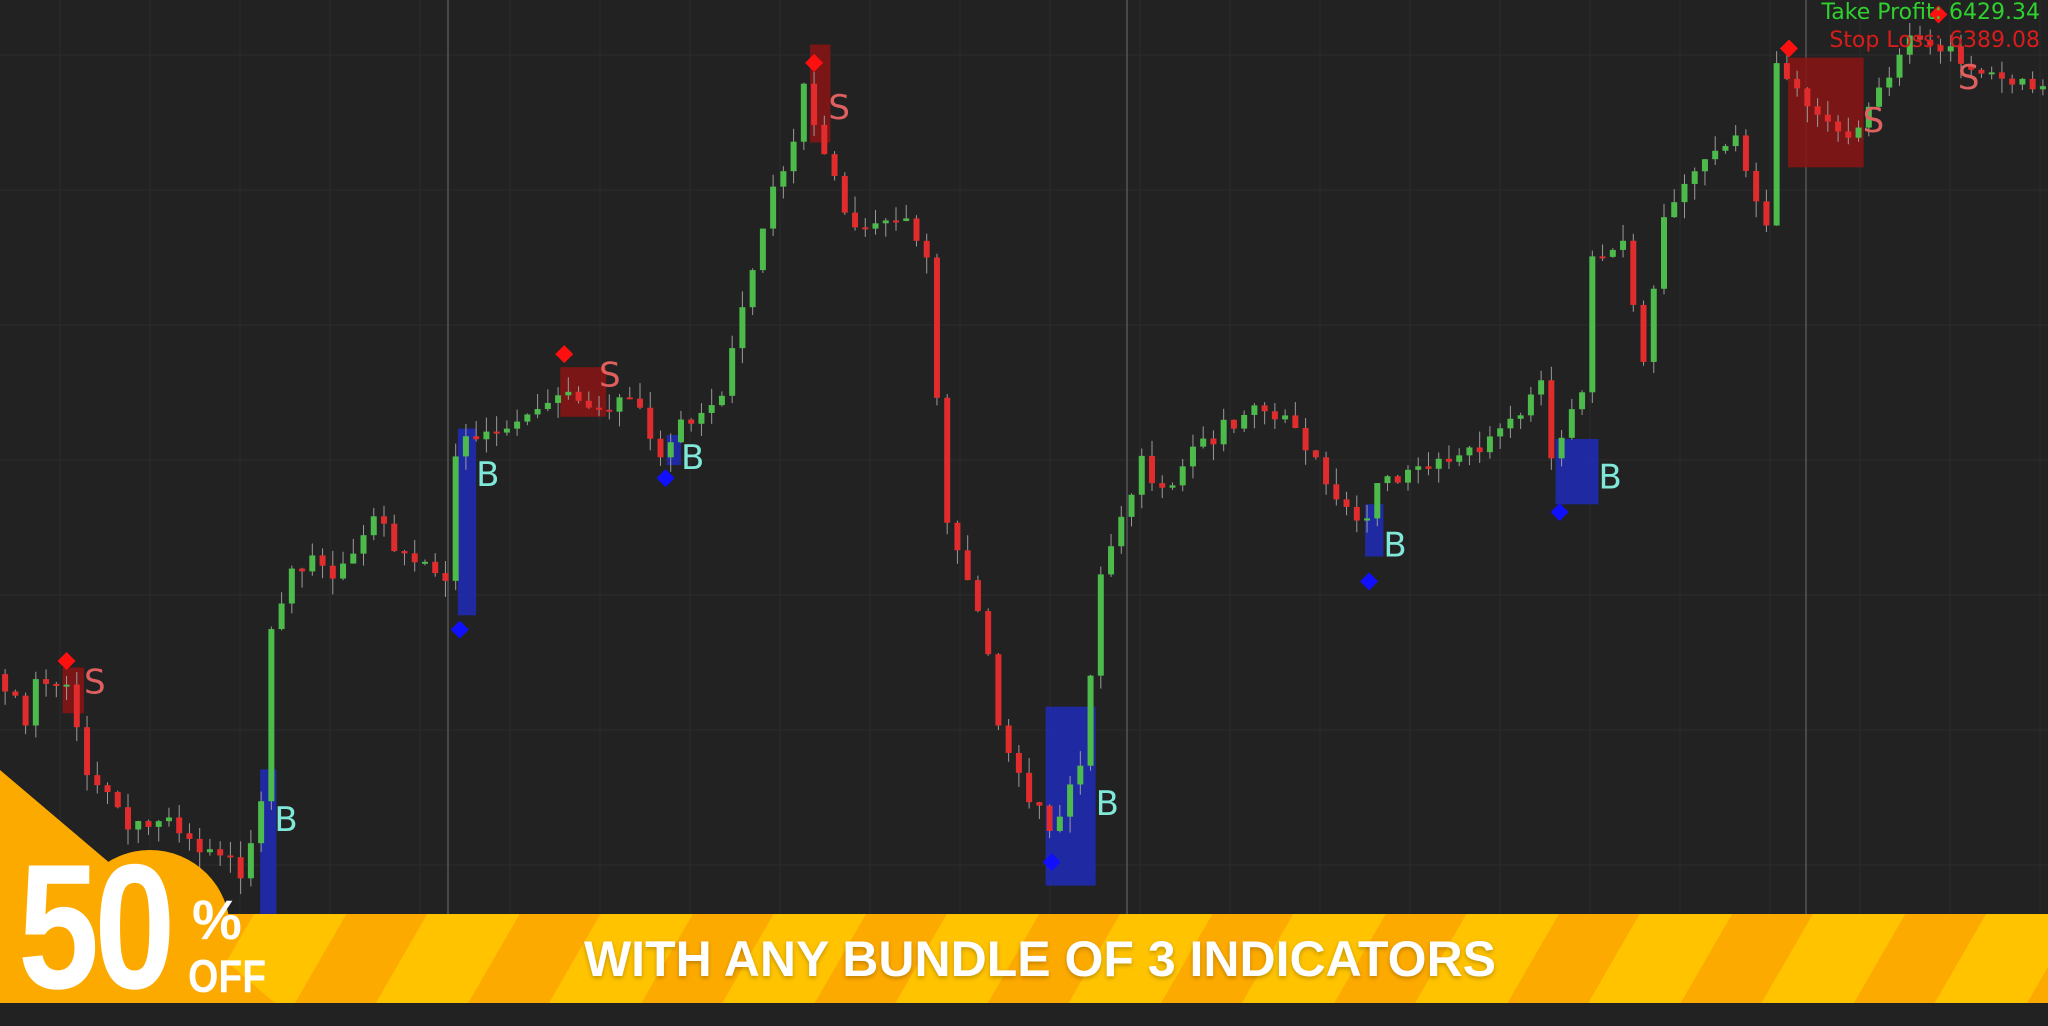 The height and width of the screenshot is (1026, 2048). What do you see at coordinates (1040, 959) in the screenshot?
I see `promo-headline: WITH ANY BUNDLE OF 3 INDICATORS` at bounding box center [1040, 959].